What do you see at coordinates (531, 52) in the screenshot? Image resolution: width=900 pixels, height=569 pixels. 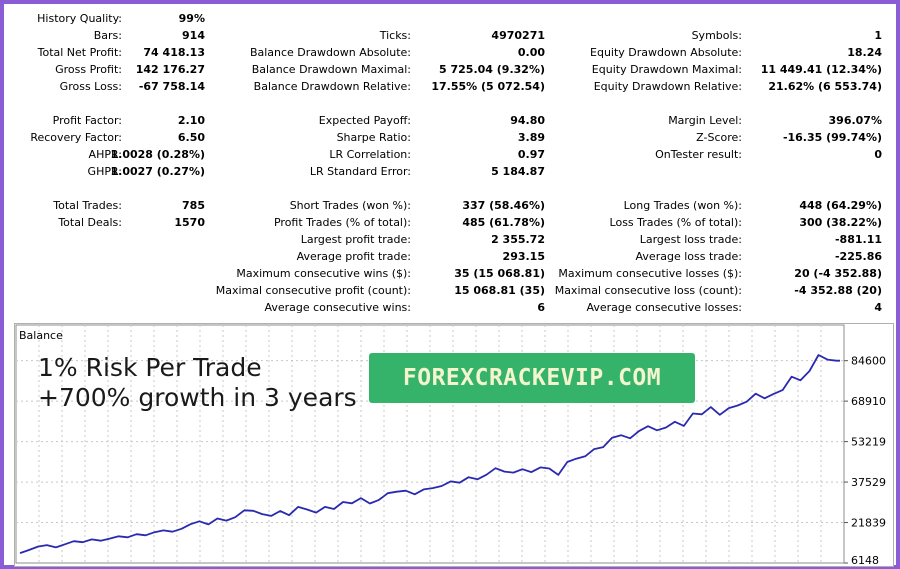 I see `col2-value-1: 0.00` at bounding box center [531, 52].